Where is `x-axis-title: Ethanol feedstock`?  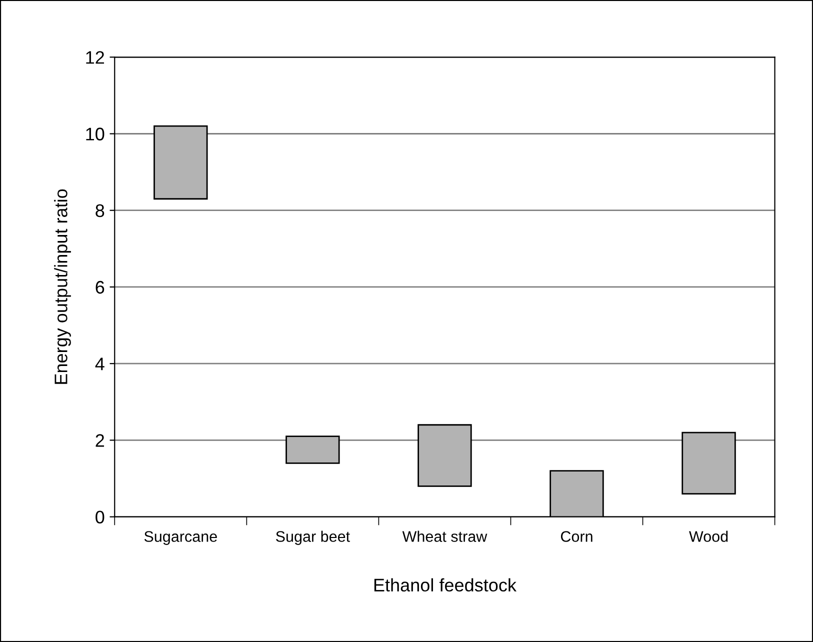
x-axis-title: Ethanol feedstock is located at coordinates (445, 585).